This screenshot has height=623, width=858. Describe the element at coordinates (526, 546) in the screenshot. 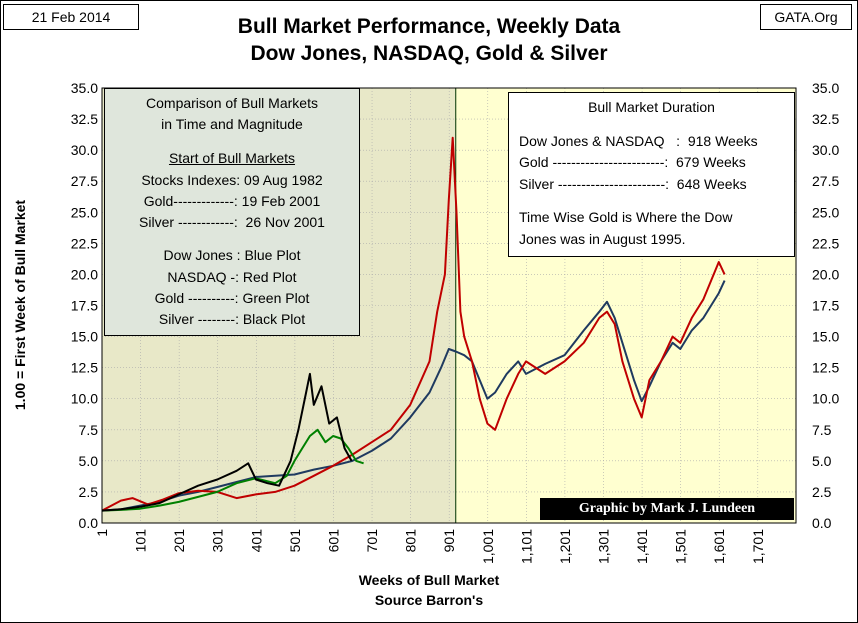

I see `x-tick-label: 1,101` at that location.